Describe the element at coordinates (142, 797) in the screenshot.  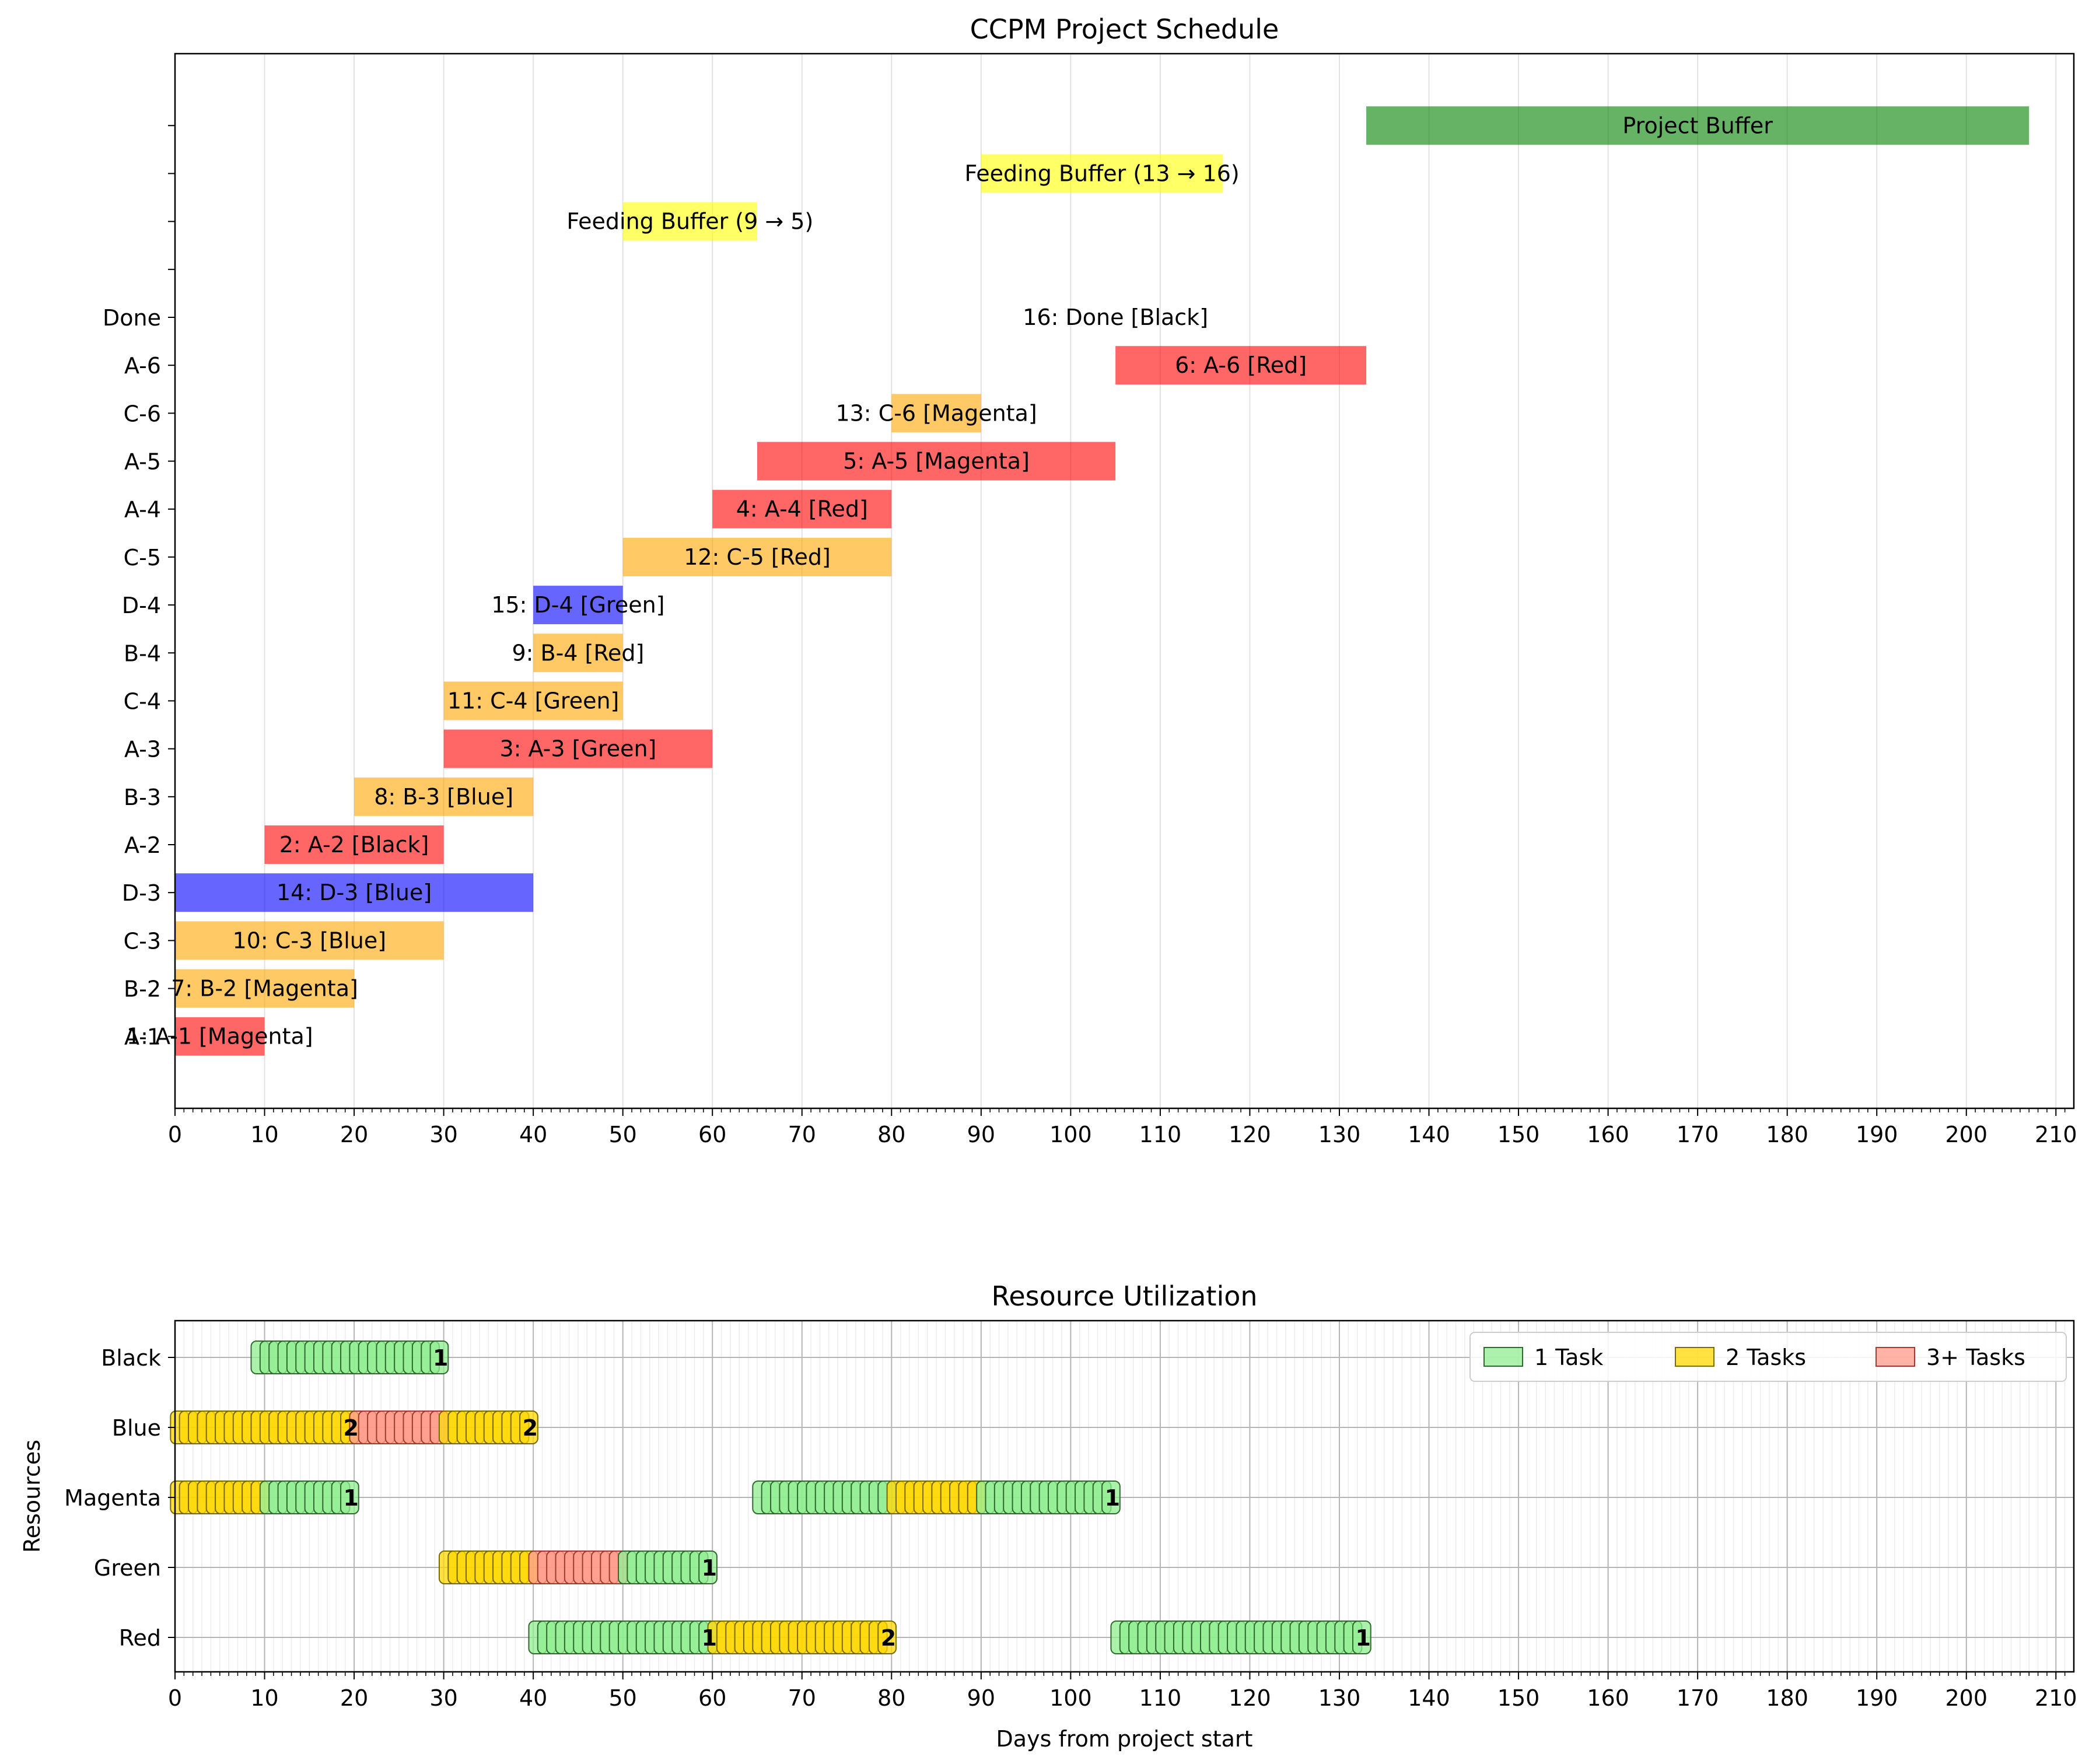
I see `gantt-row-label: B-3` at that location.